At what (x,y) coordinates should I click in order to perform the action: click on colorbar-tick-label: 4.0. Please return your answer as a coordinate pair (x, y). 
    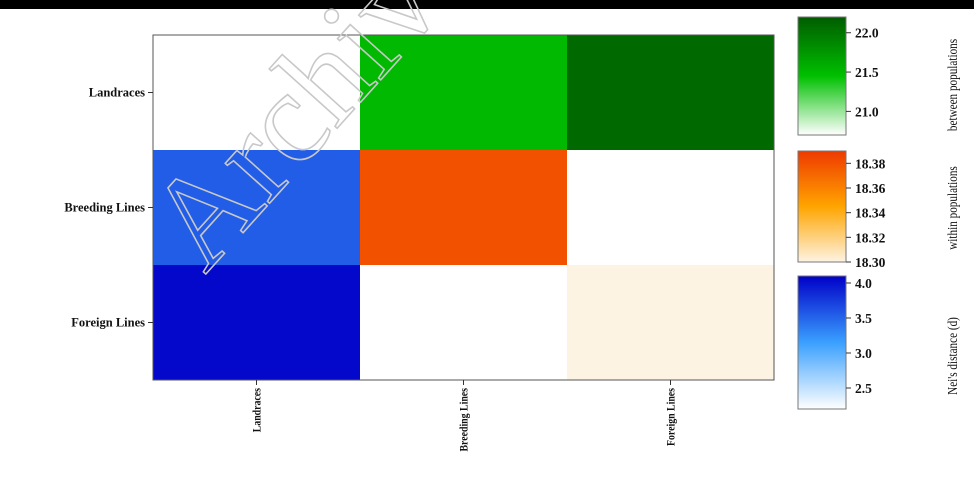
    Looking at the image, I should click on (863, 283).